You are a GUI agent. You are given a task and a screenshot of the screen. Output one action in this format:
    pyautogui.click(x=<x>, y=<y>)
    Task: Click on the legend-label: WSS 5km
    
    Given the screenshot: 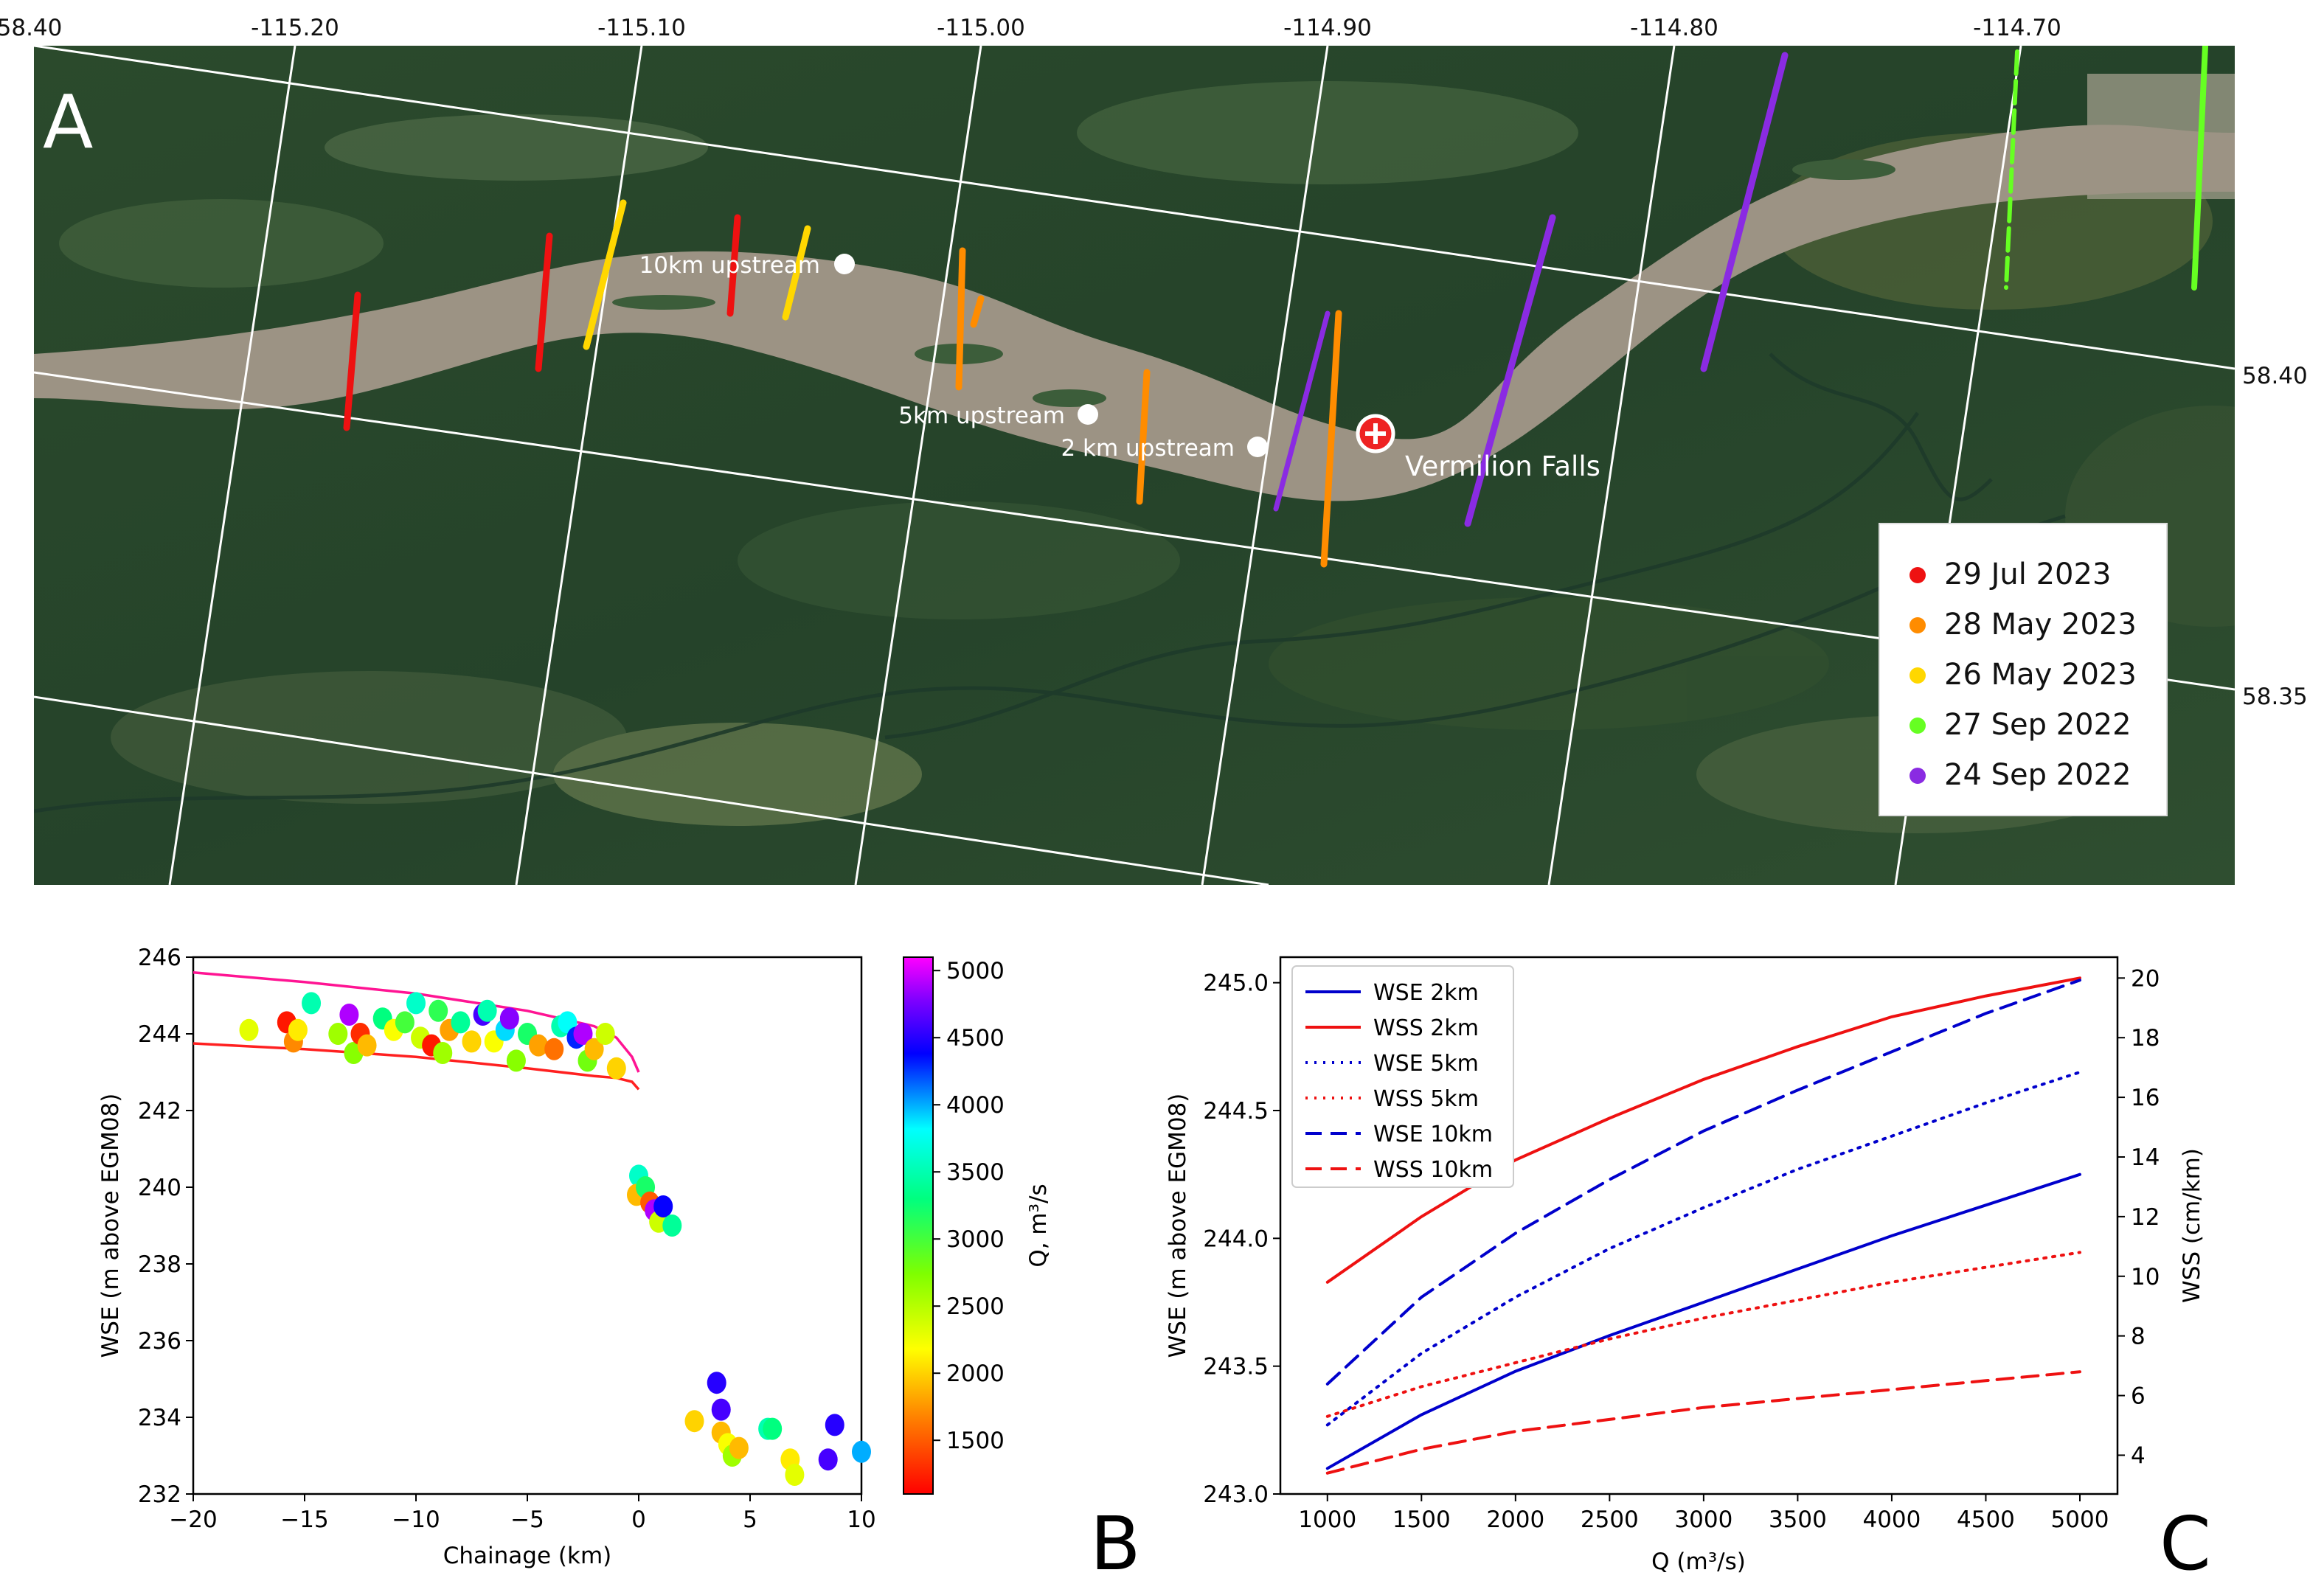 What is the action you would take?
    pyautogui.click(x=1426, y=1099)
    